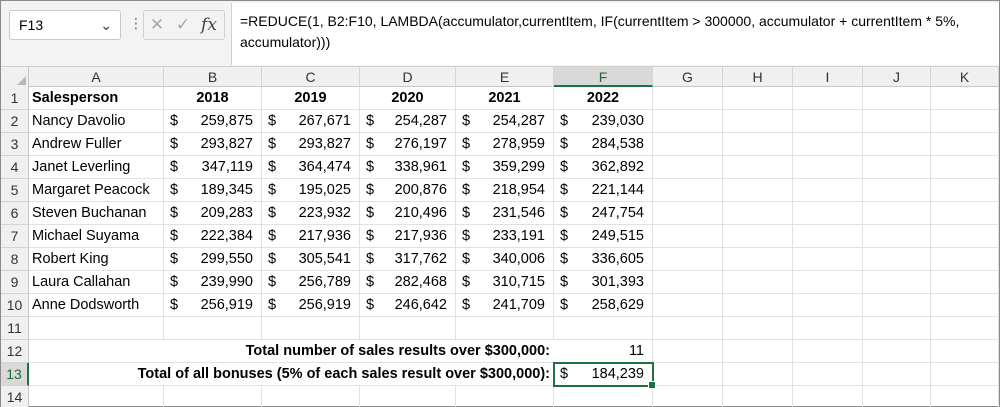  What do you see at coordinates (15, 190) in the screenshot?
I see `row-header-5: 5` at bounding box center [15, 190].